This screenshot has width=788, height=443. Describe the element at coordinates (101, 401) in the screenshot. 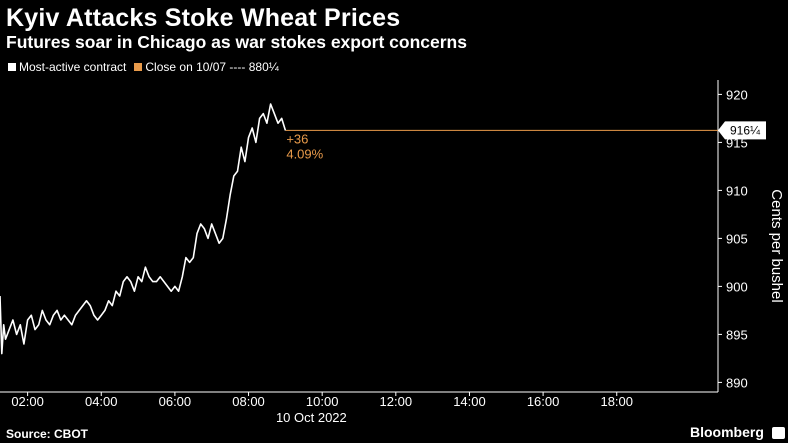

I see `x-tick-label: 04:00` at that location.